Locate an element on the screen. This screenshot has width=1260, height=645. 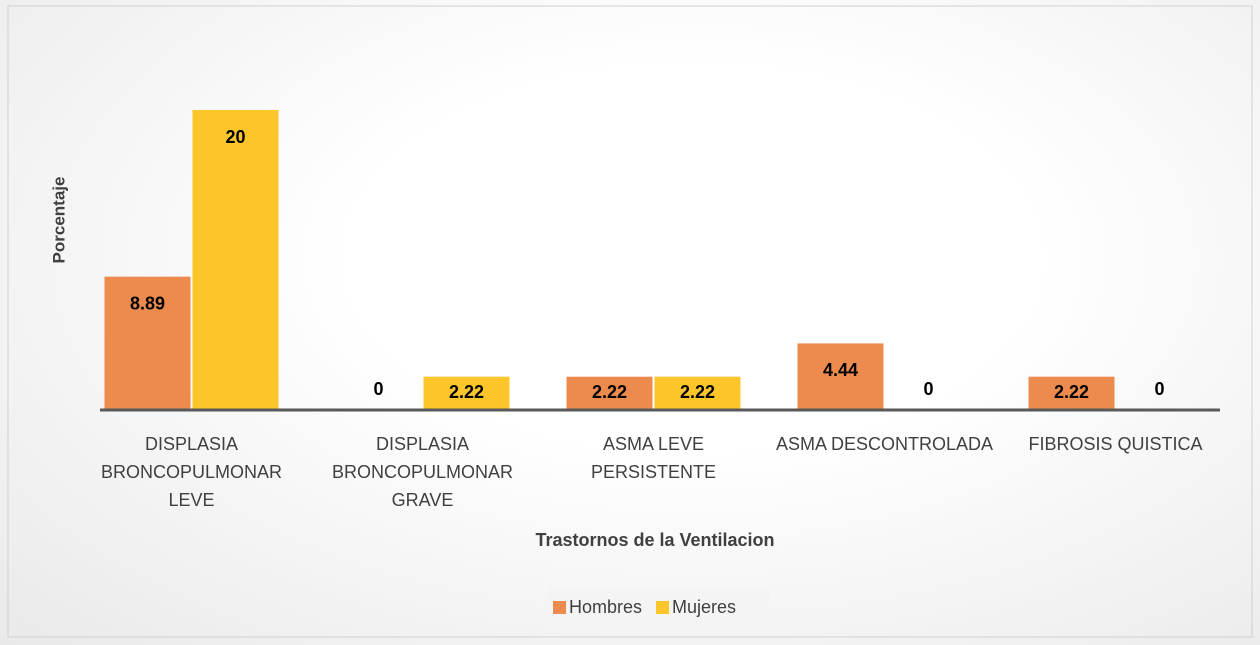
x-axis-title: Trastornos de la Ventilacion is located at coordinates (654, 540).